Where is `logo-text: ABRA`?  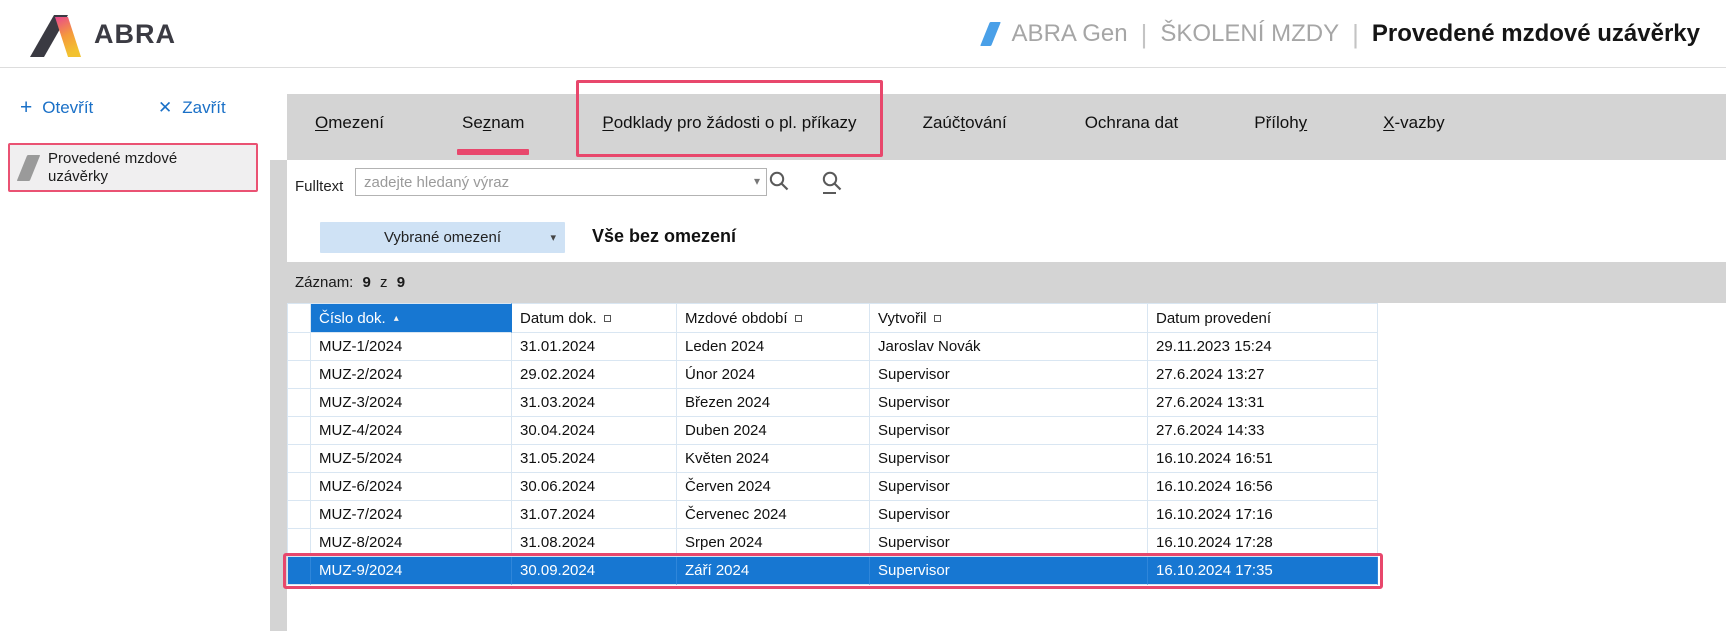 logo-text: ABRA is located at coordinates (135, 33).